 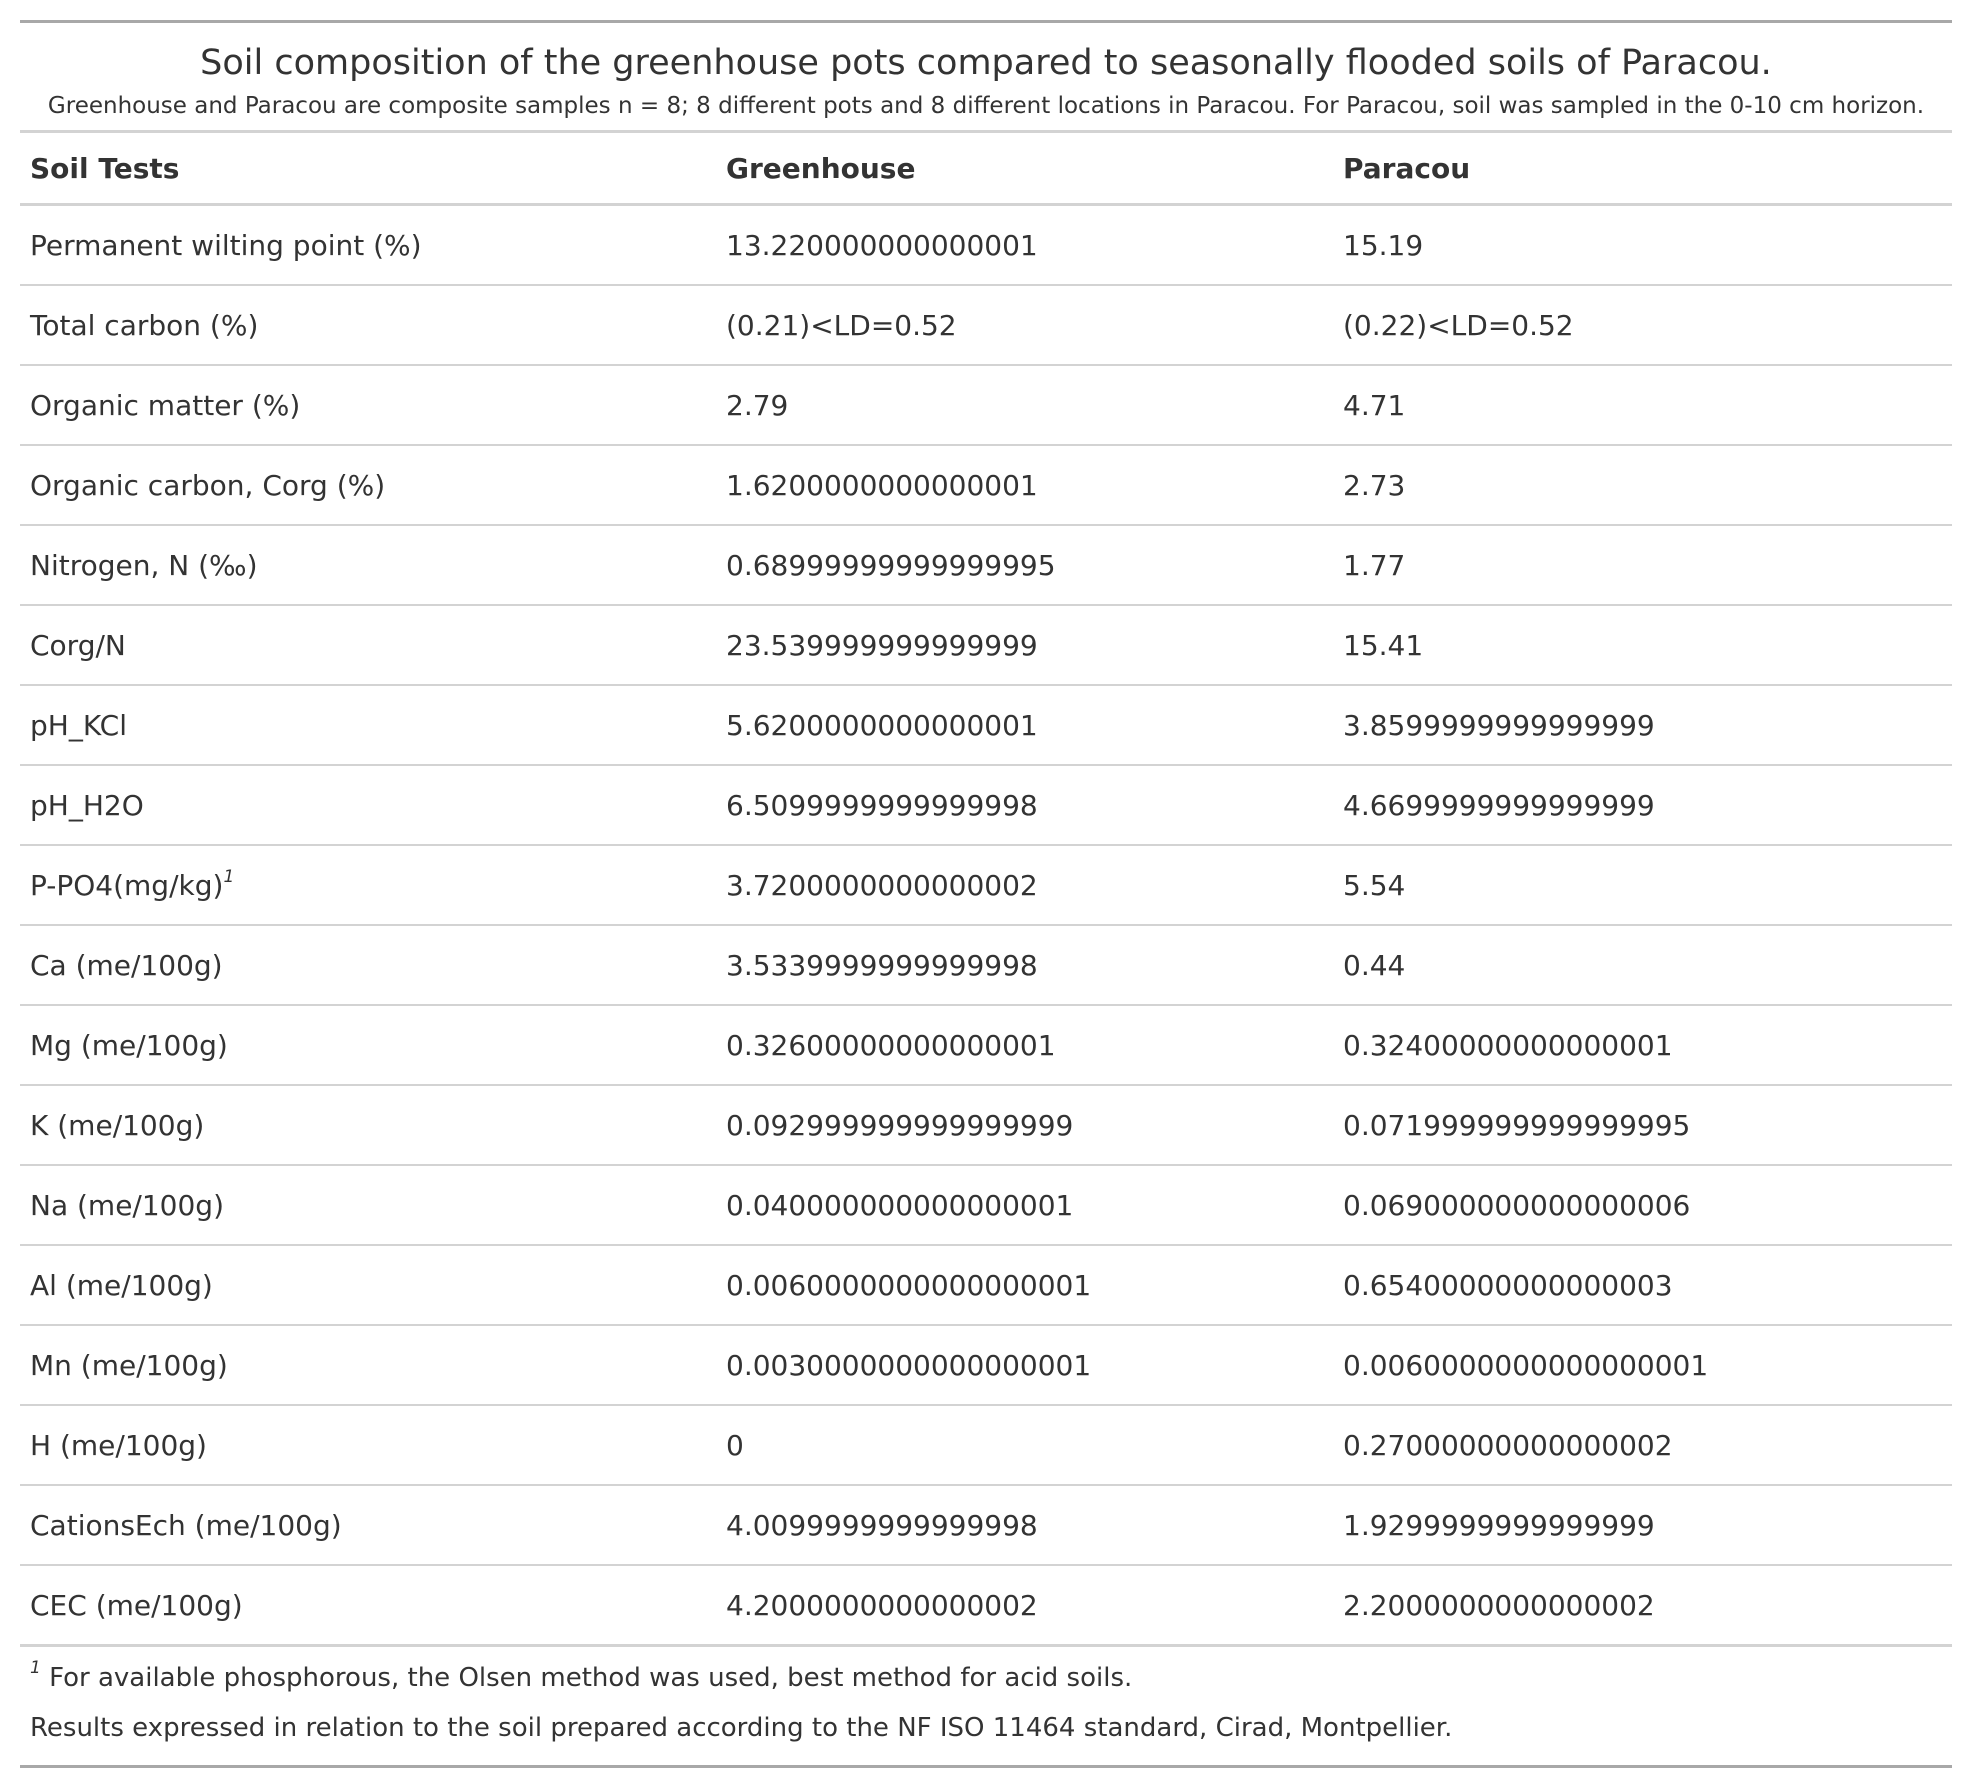 I want to click on cell-paracou: 0.0060000000000000001, so click(x=1642, y=1365).